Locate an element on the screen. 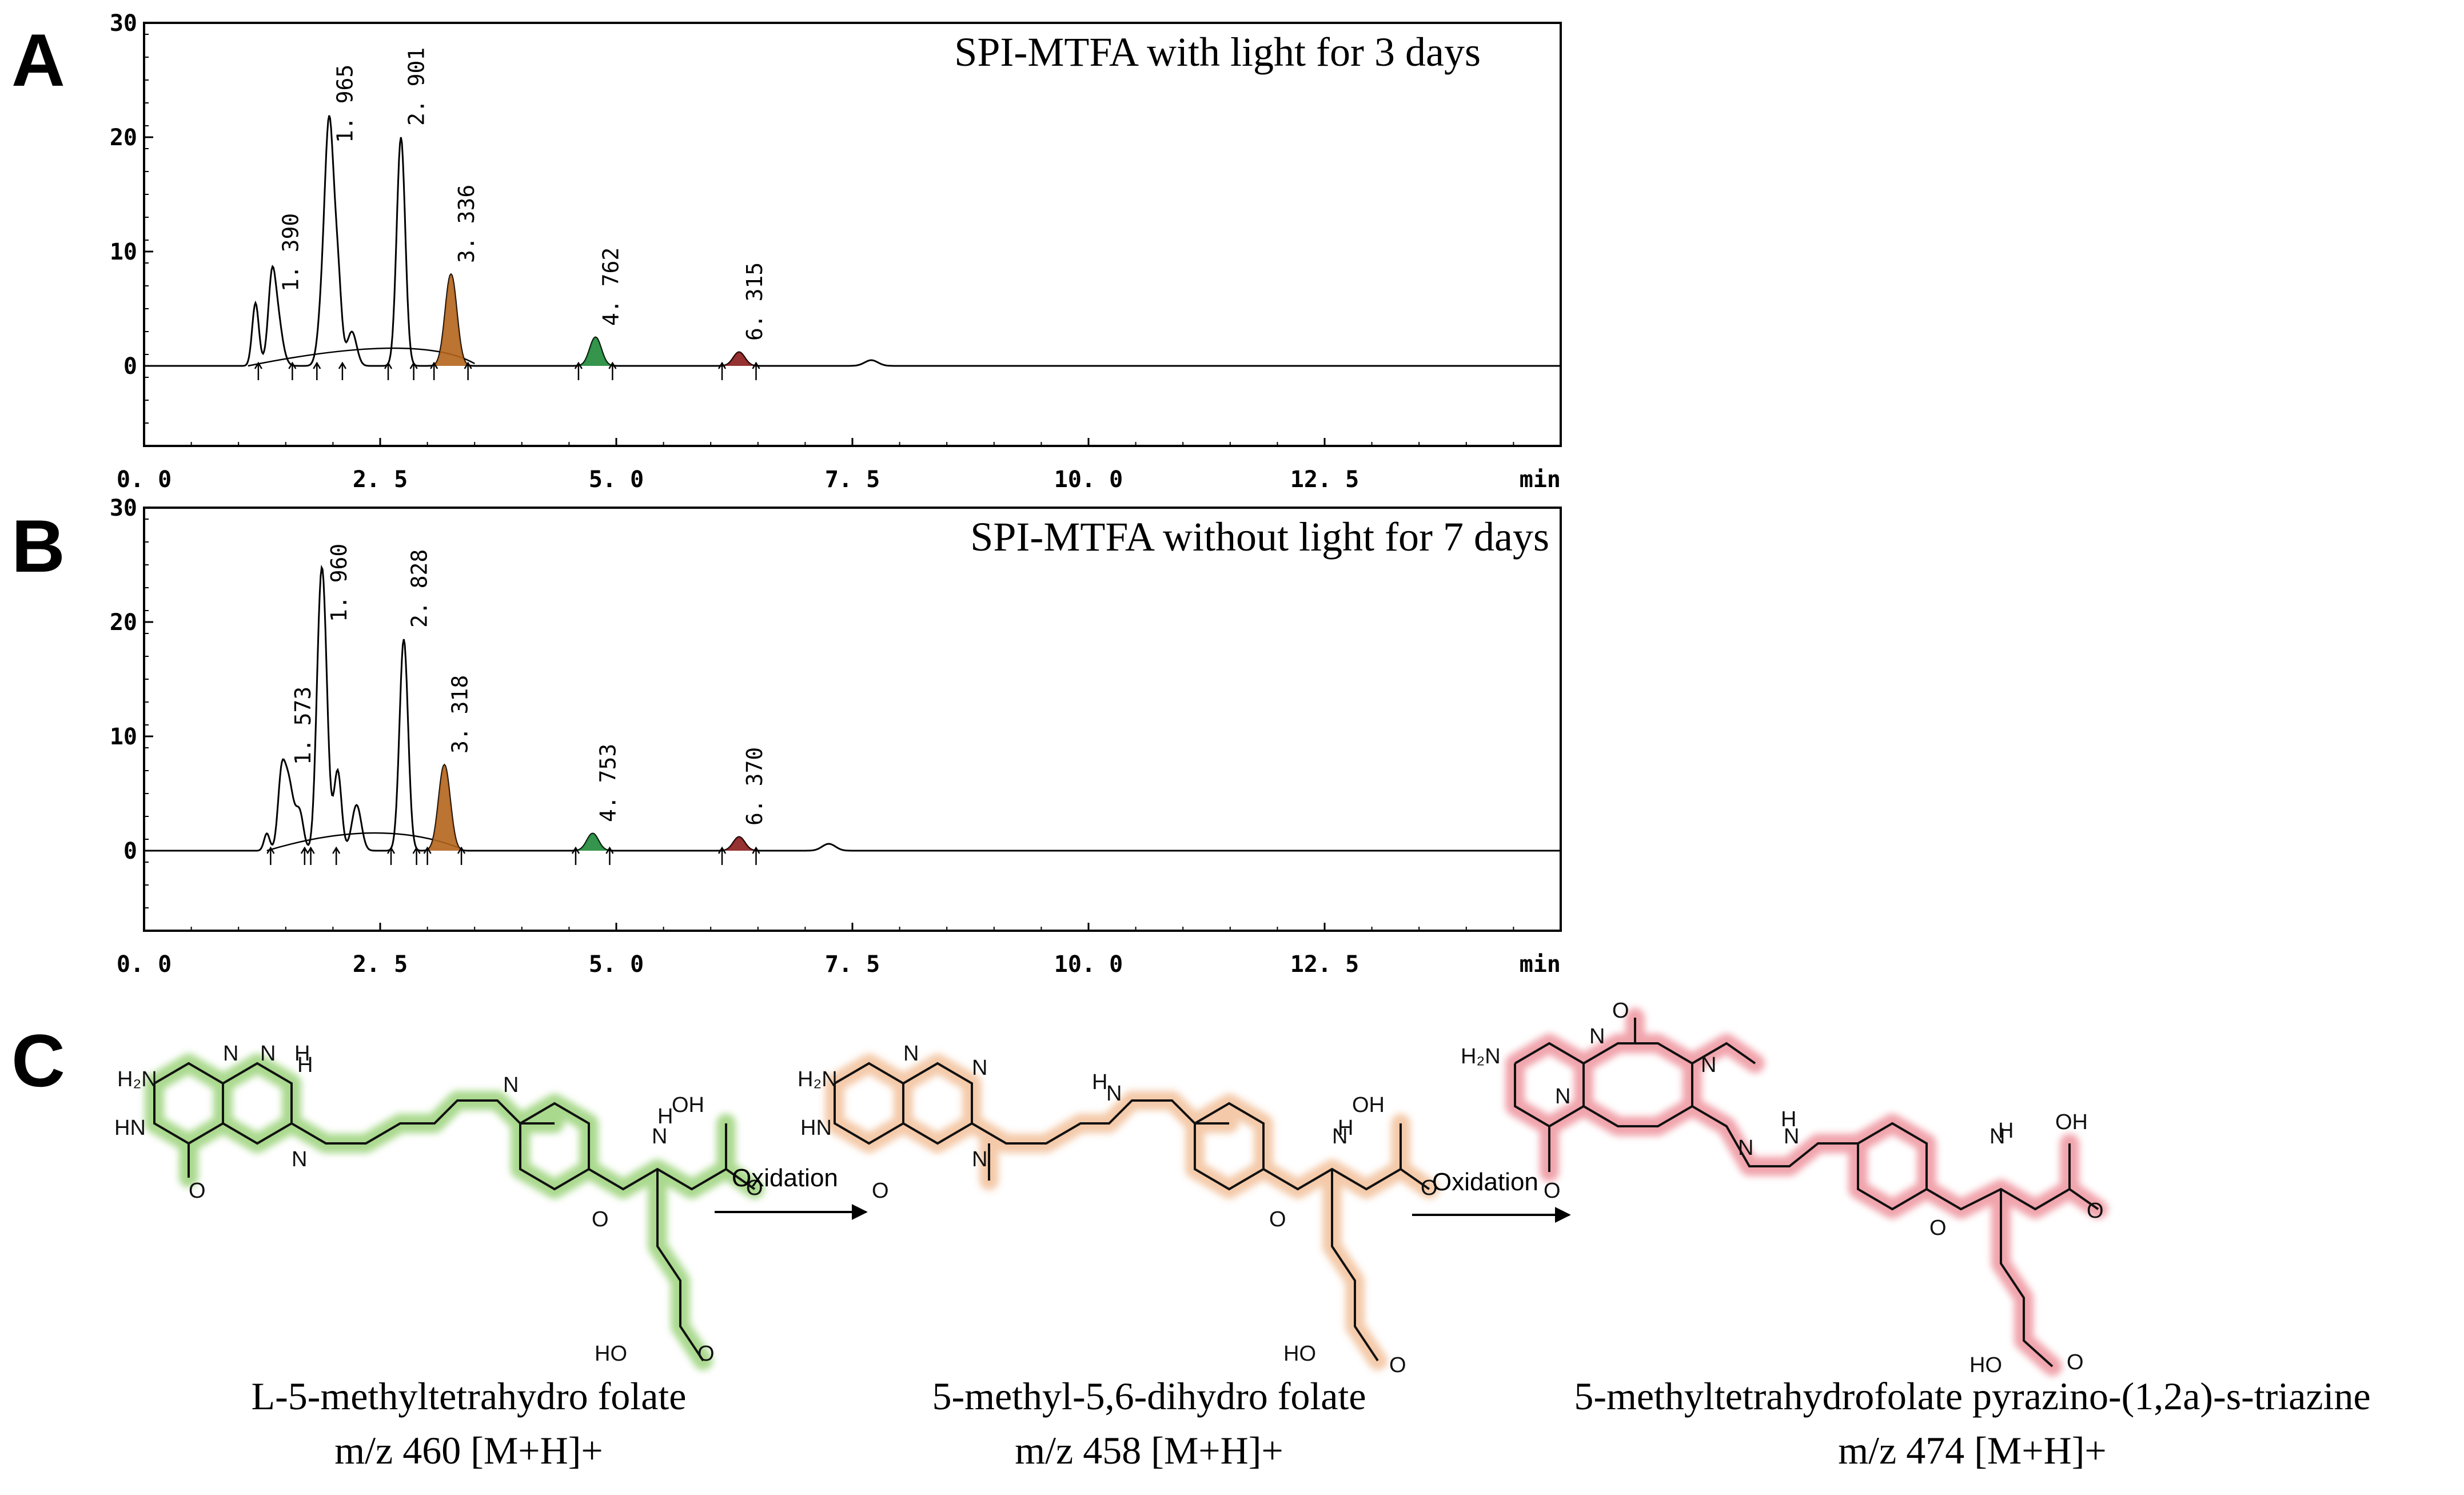  x-tick-label: 10. 0 is located at coordinates (1089, 480).